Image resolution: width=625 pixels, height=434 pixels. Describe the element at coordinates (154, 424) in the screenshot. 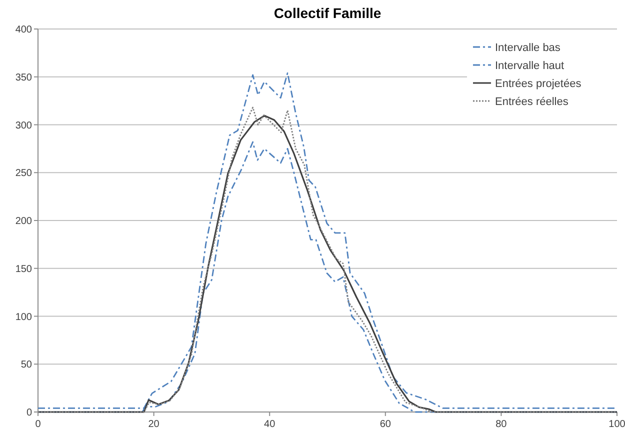

I see `x-tick-label: 20` at that location.